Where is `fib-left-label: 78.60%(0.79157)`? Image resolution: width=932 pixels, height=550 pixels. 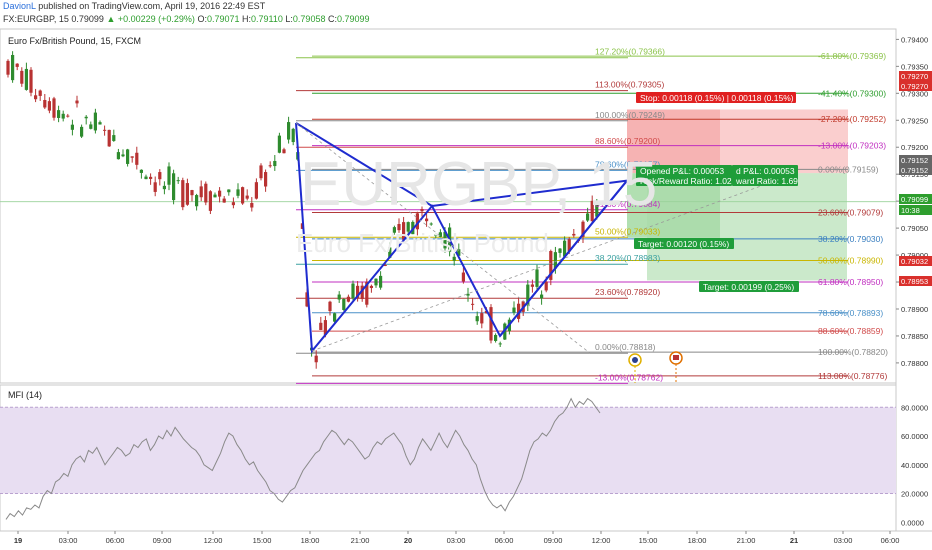 fib-left-label: 78.60%(0.79157) is located at coordinates (627, 164).